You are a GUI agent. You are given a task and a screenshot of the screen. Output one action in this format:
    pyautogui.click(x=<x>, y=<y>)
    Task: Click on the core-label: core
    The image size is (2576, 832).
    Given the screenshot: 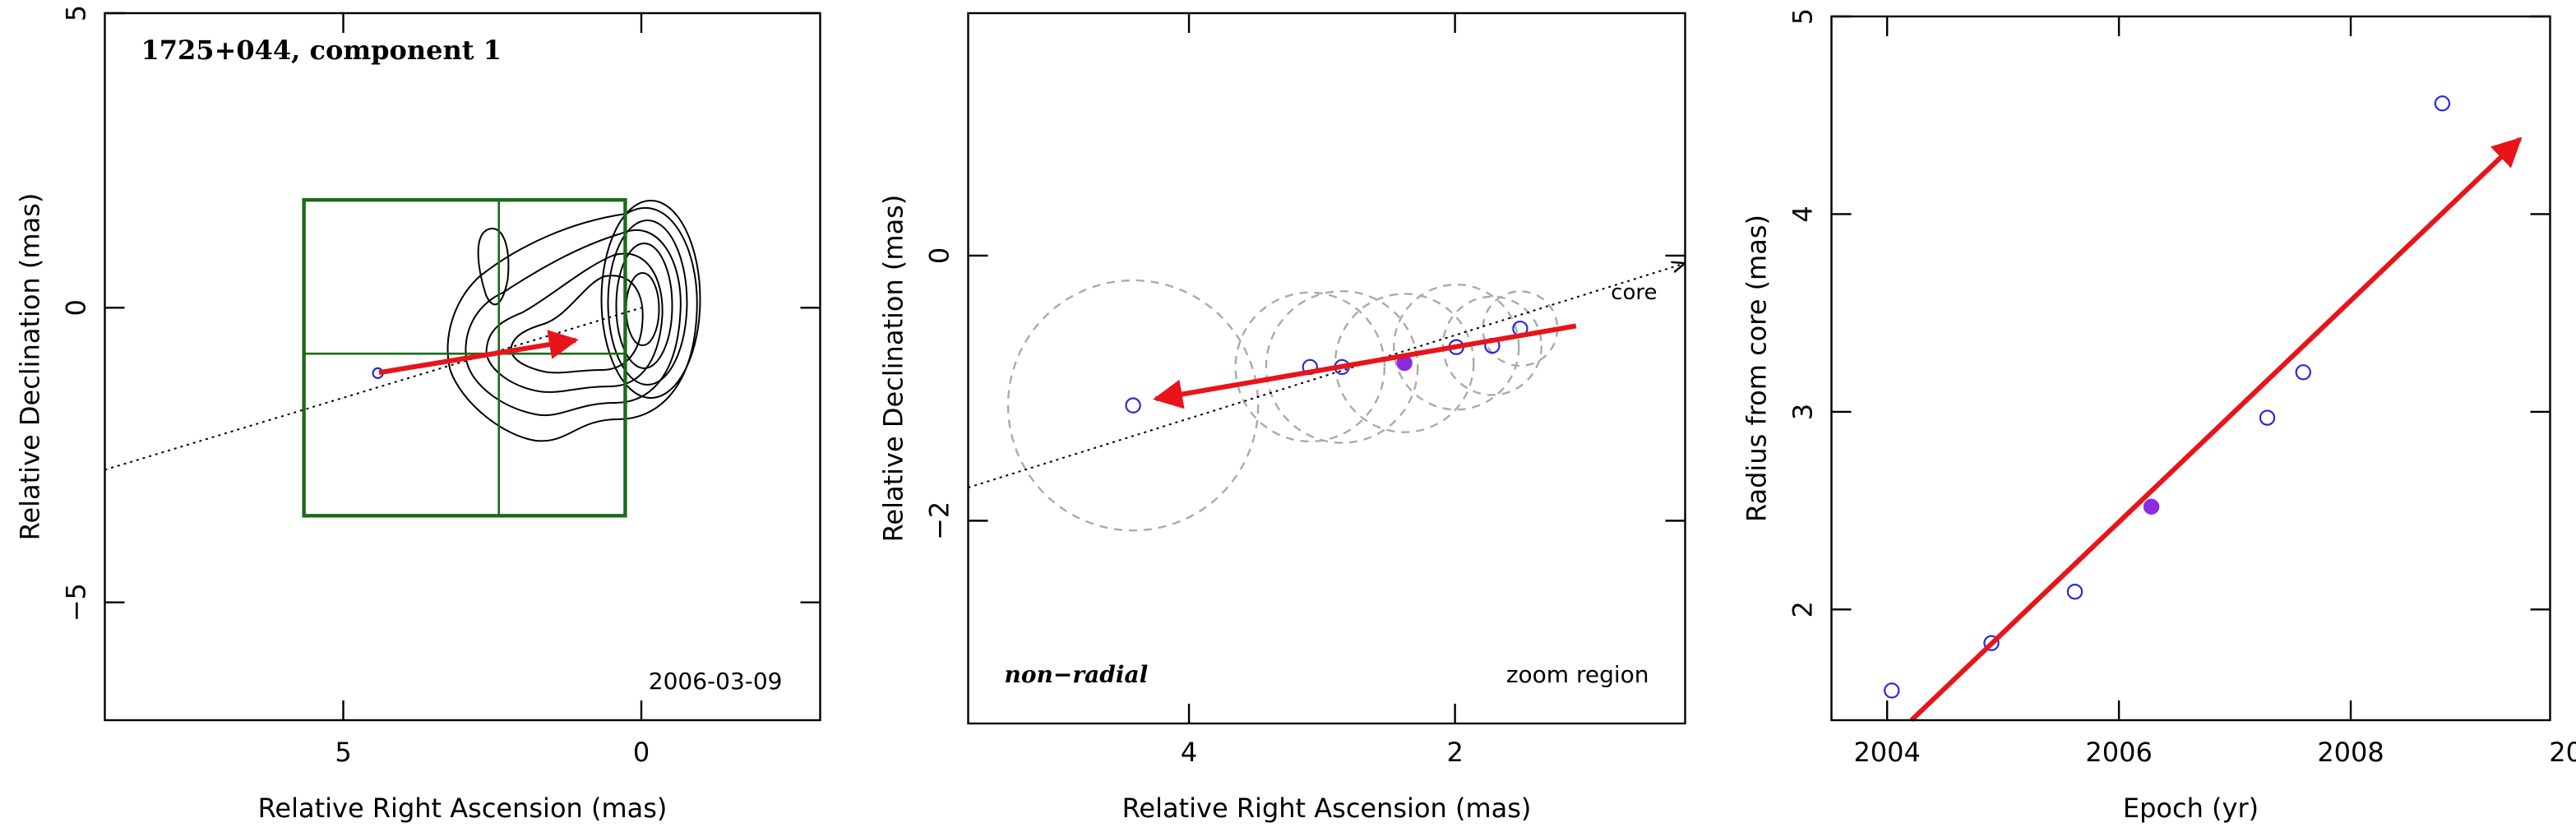 What is the action you would take?
    pyautogui.click(x=1634, y=292)
    